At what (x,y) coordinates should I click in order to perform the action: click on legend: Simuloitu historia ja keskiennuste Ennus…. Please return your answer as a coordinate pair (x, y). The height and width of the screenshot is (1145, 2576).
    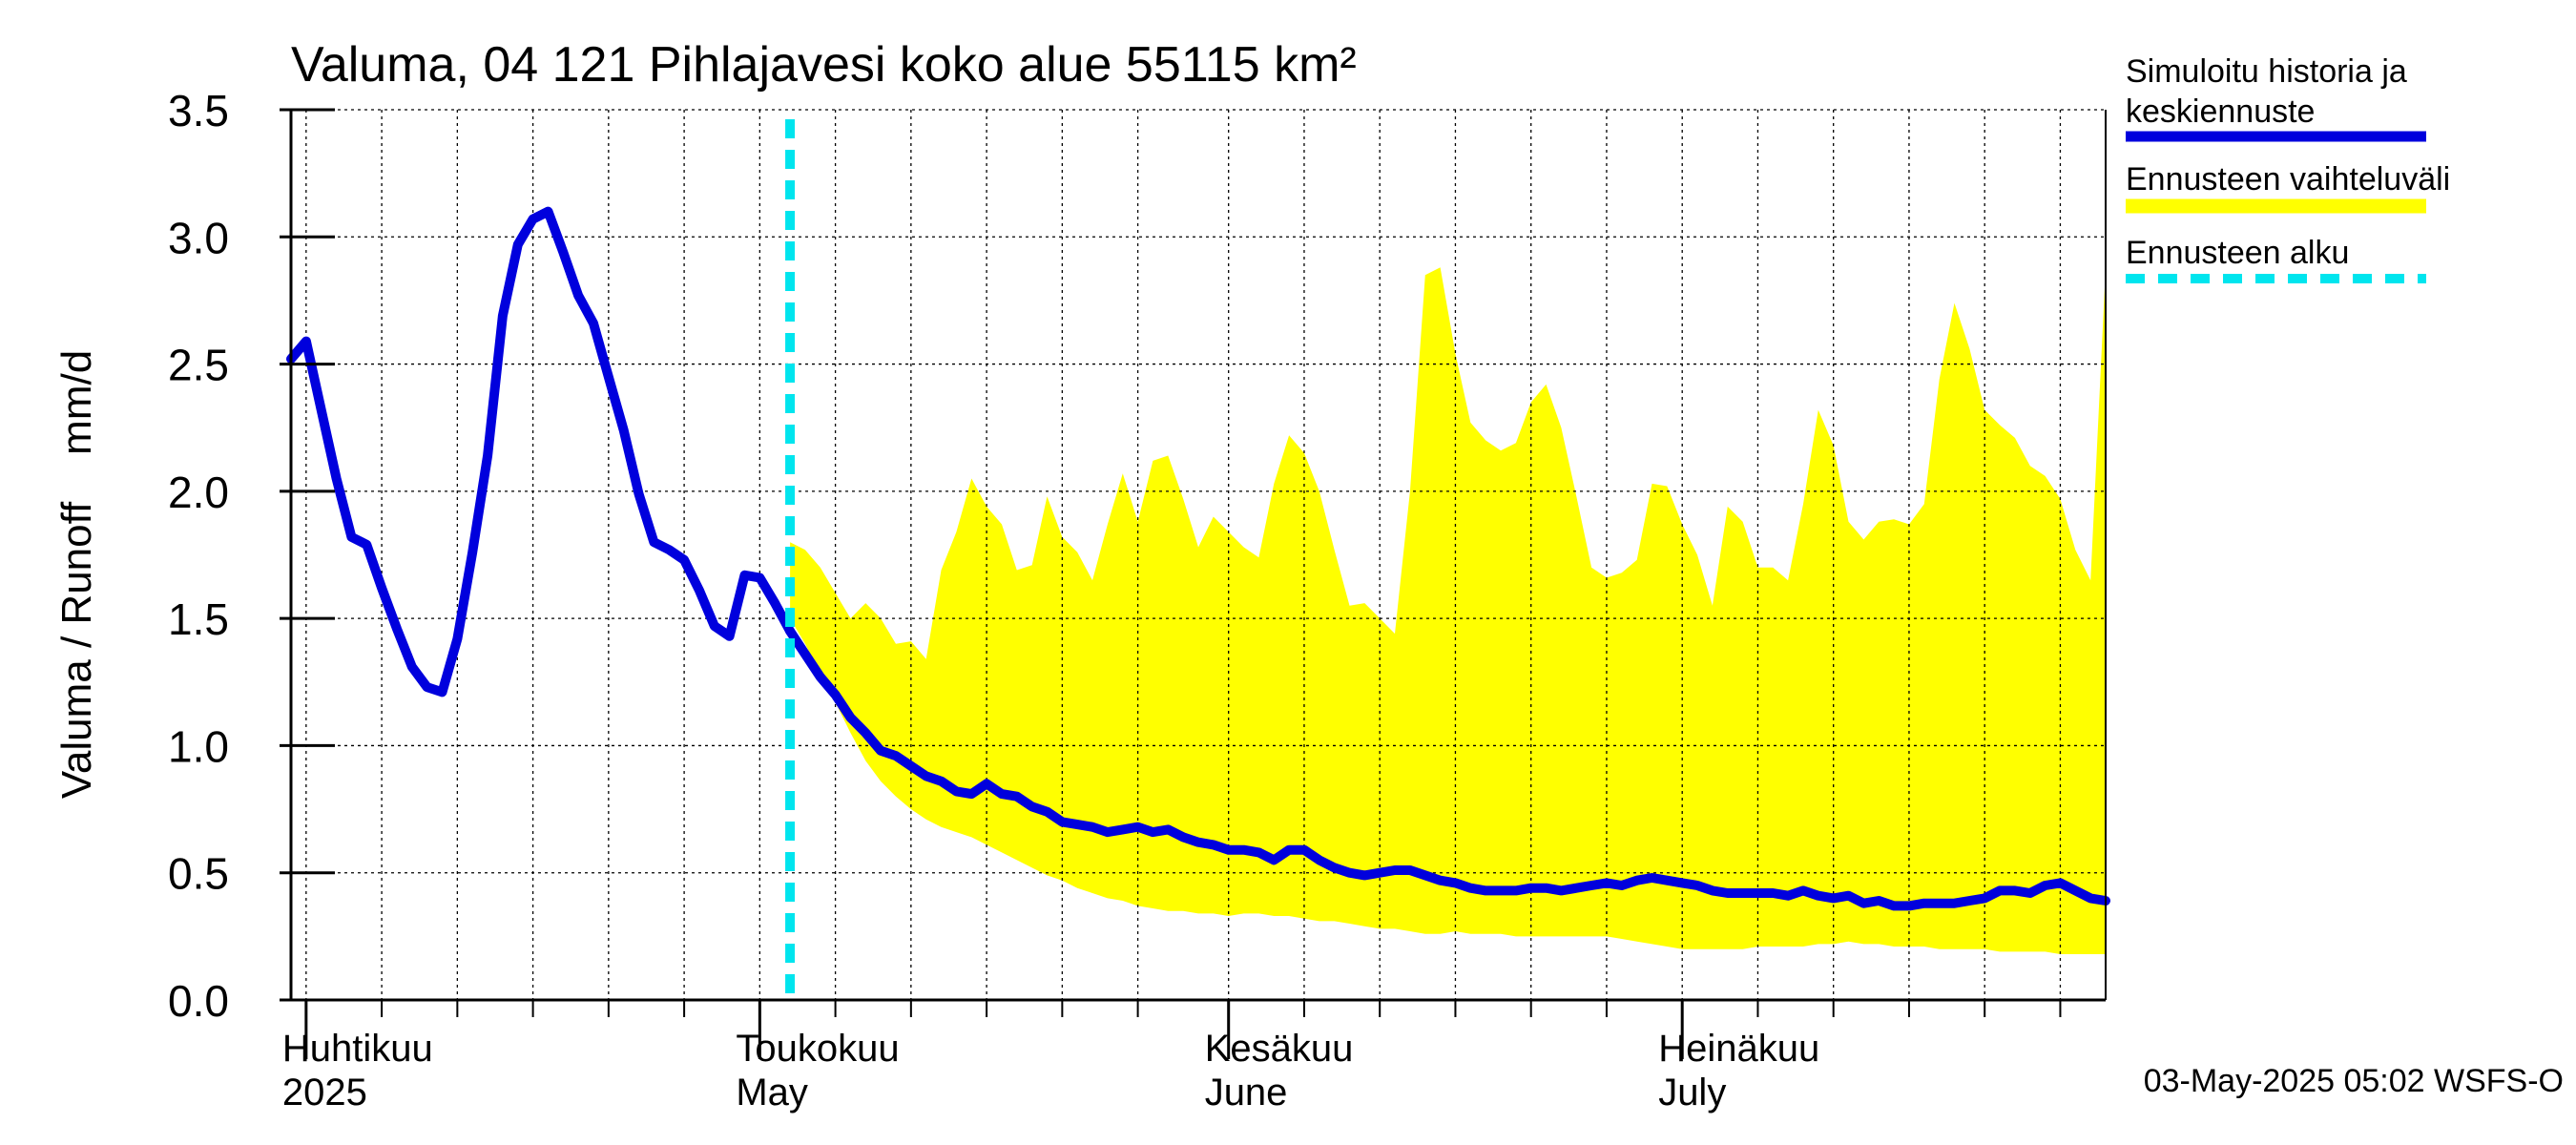
    Looking at the image, I should click on (2288, 168).